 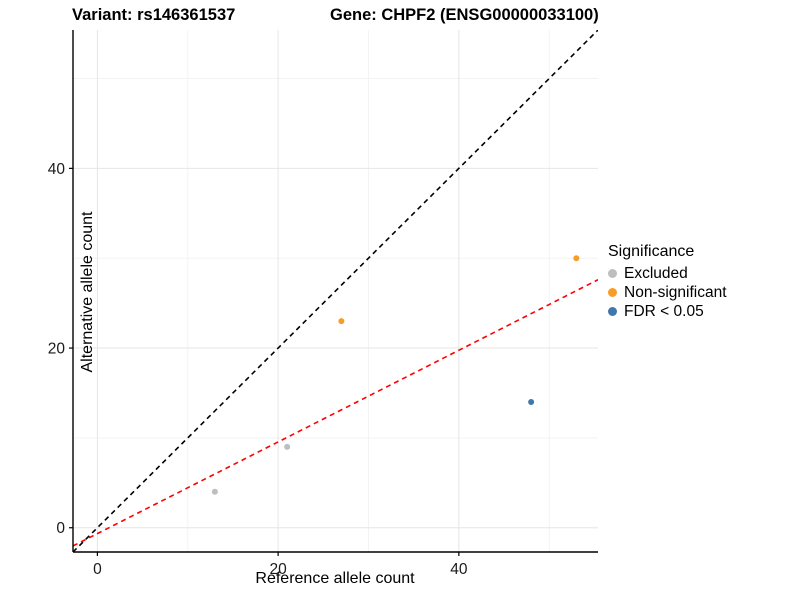 I want to click on gene-title: Gene: CHPF2 (ENSG00000033100), so click(x=464, y=15).